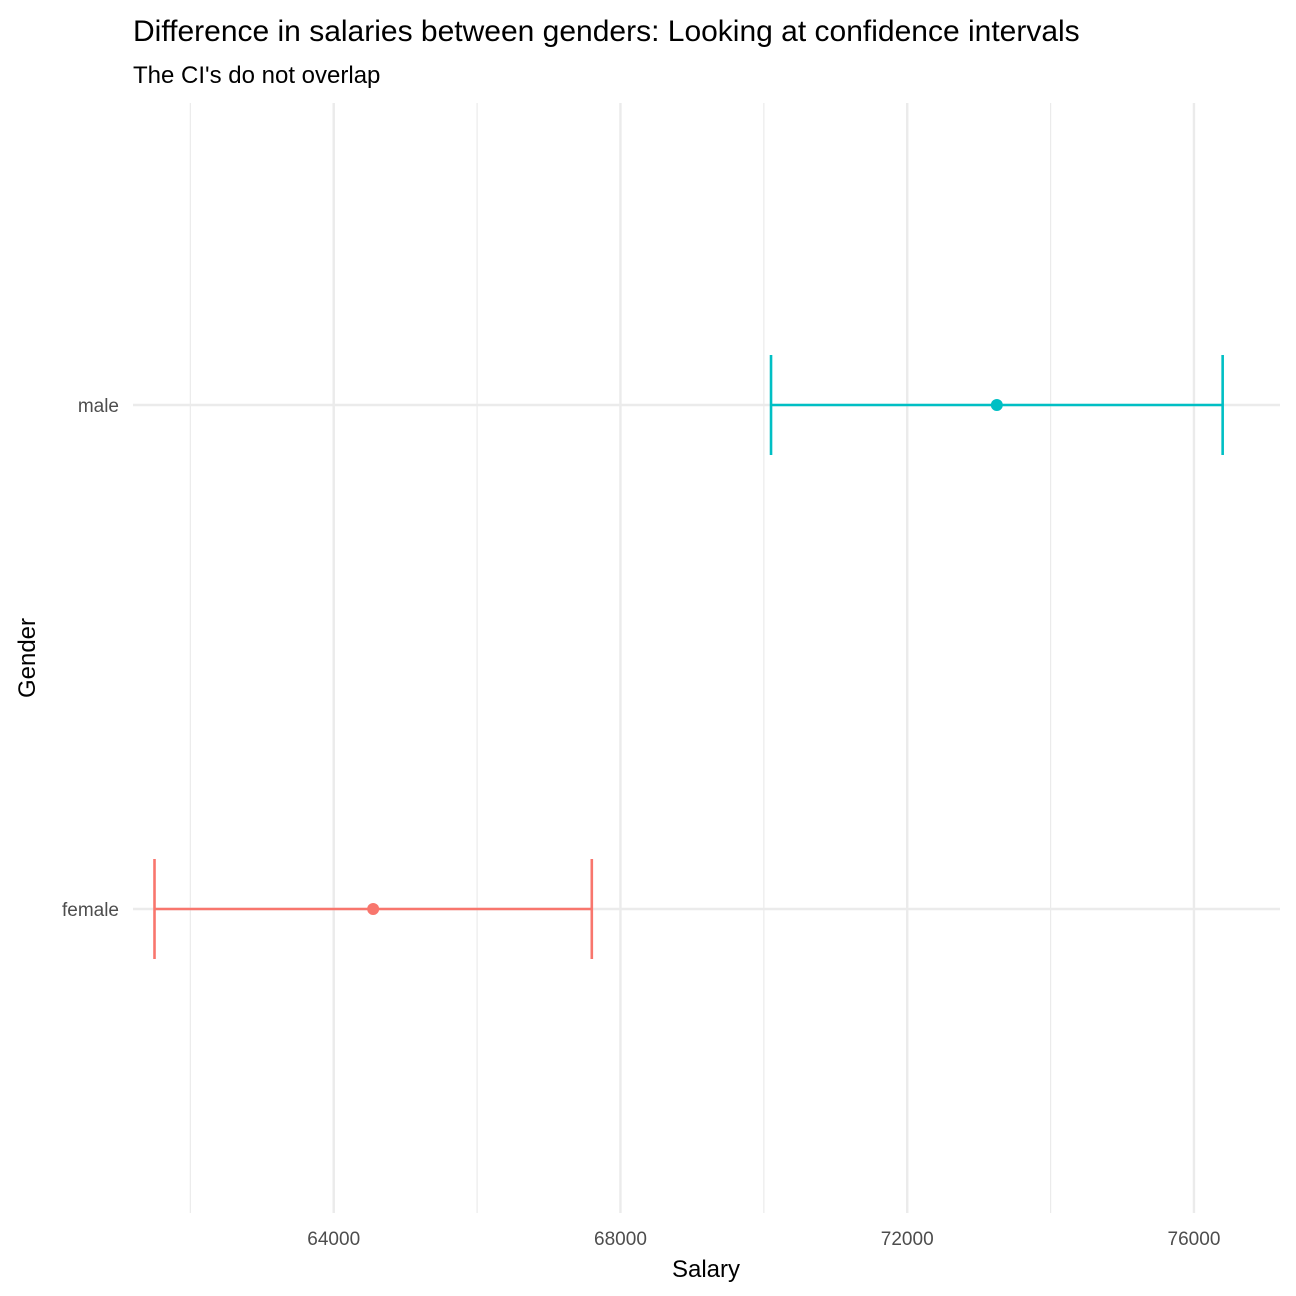  I want to click on x-tick-label: 68000, so click(620, 1239).